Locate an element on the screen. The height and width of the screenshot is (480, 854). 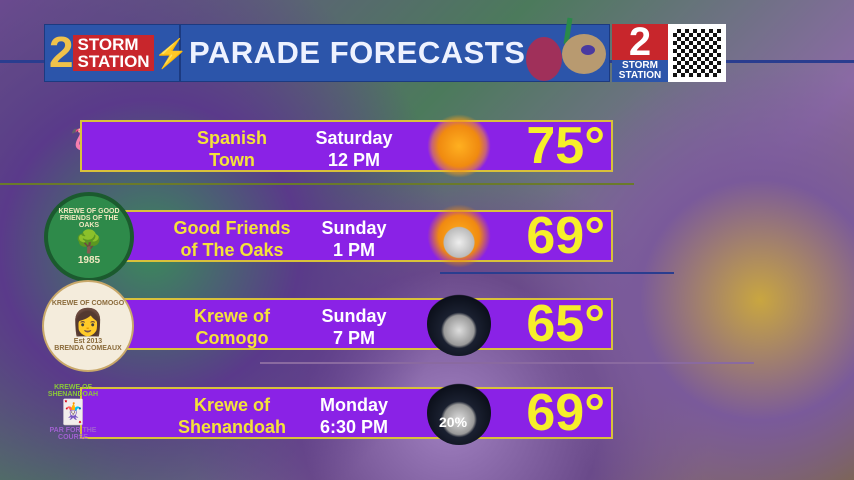
parade-name: Krewe of Comogo is located at coordinates (232, 327).